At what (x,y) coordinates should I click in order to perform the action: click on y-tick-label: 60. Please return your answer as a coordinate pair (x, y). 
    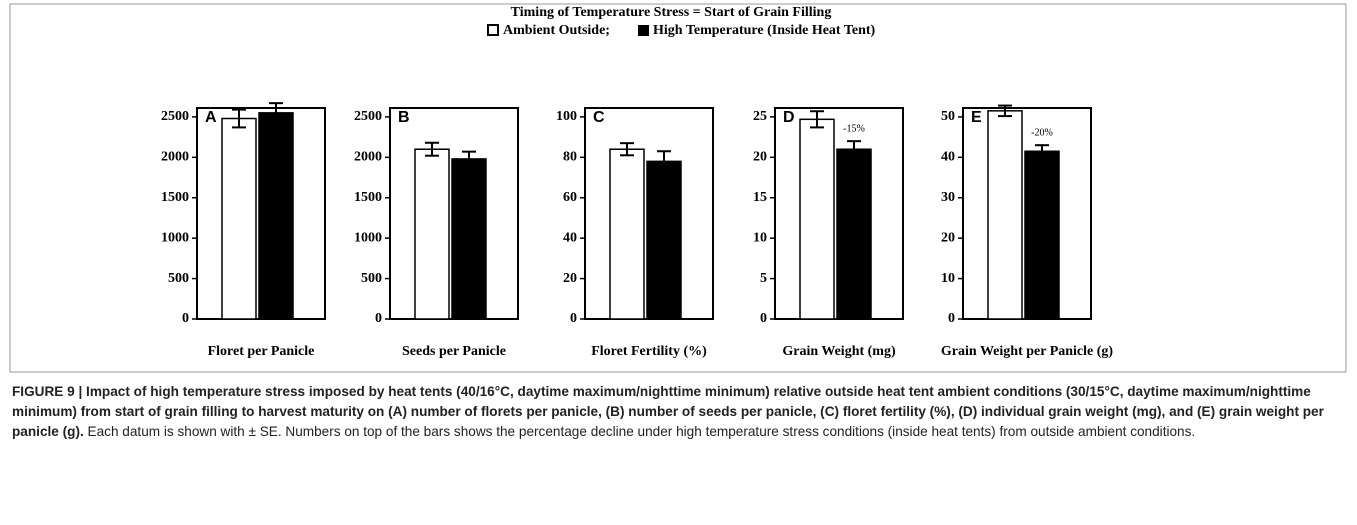
    Looking at the image, I should click on (570, 197).